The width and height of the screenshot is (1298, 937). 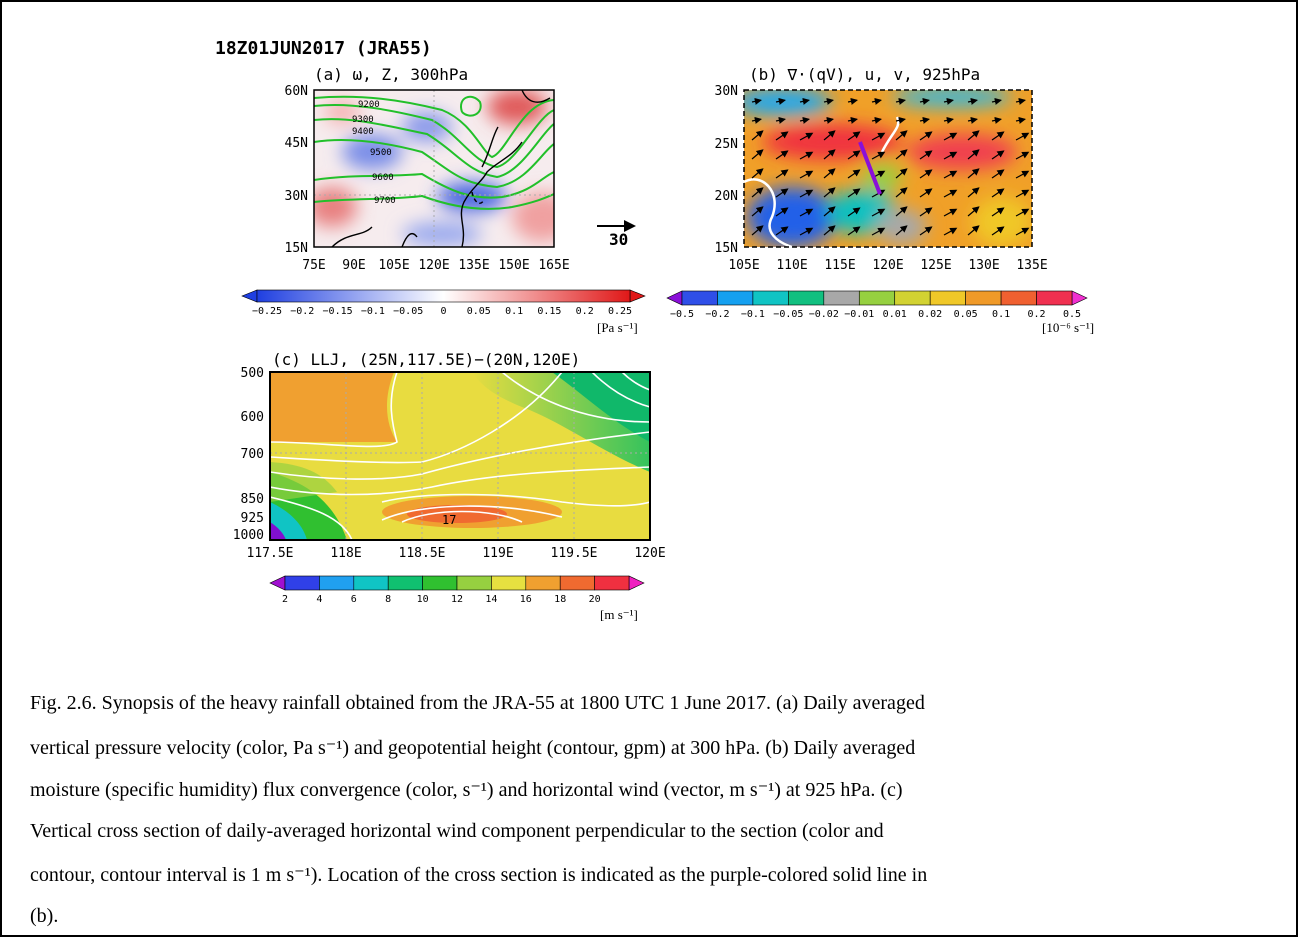 I want to click on x-tick-label: 165E, so click(x=553, y=265).